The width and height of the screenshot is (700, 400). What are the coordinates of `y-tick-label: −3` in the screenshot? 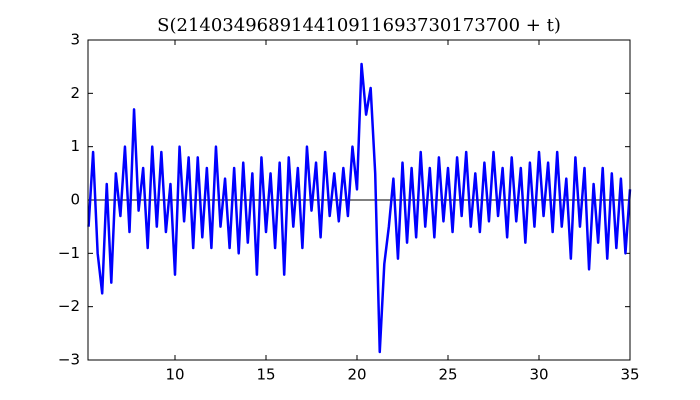 It's located at (69, 360).